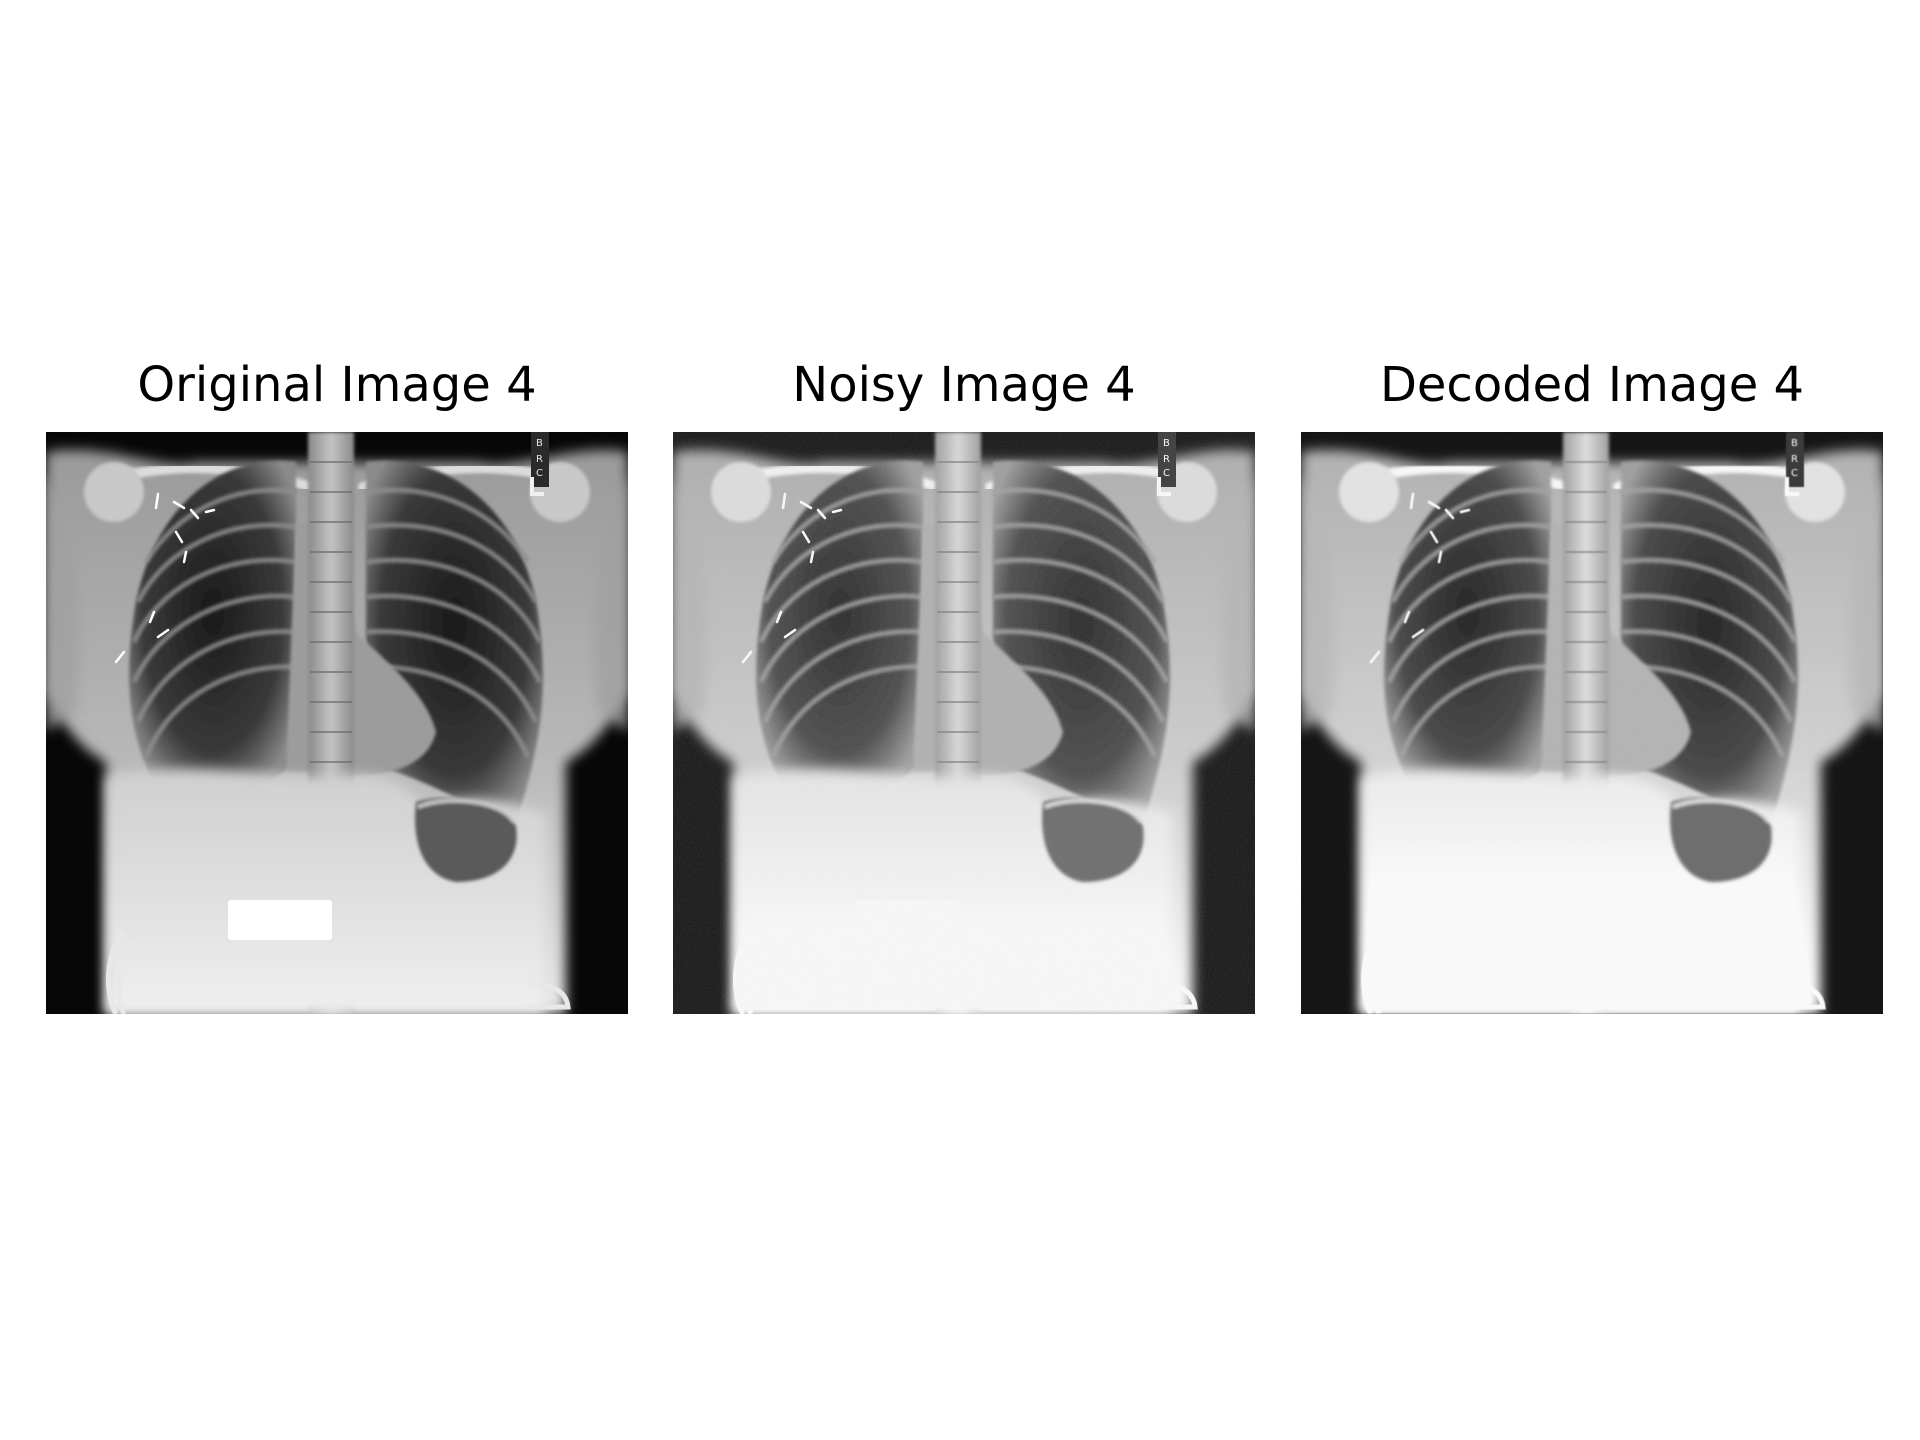  Describe the element at coordinates (337, 723) in the screenshot. I see `original-chest-xray-image` at that location.